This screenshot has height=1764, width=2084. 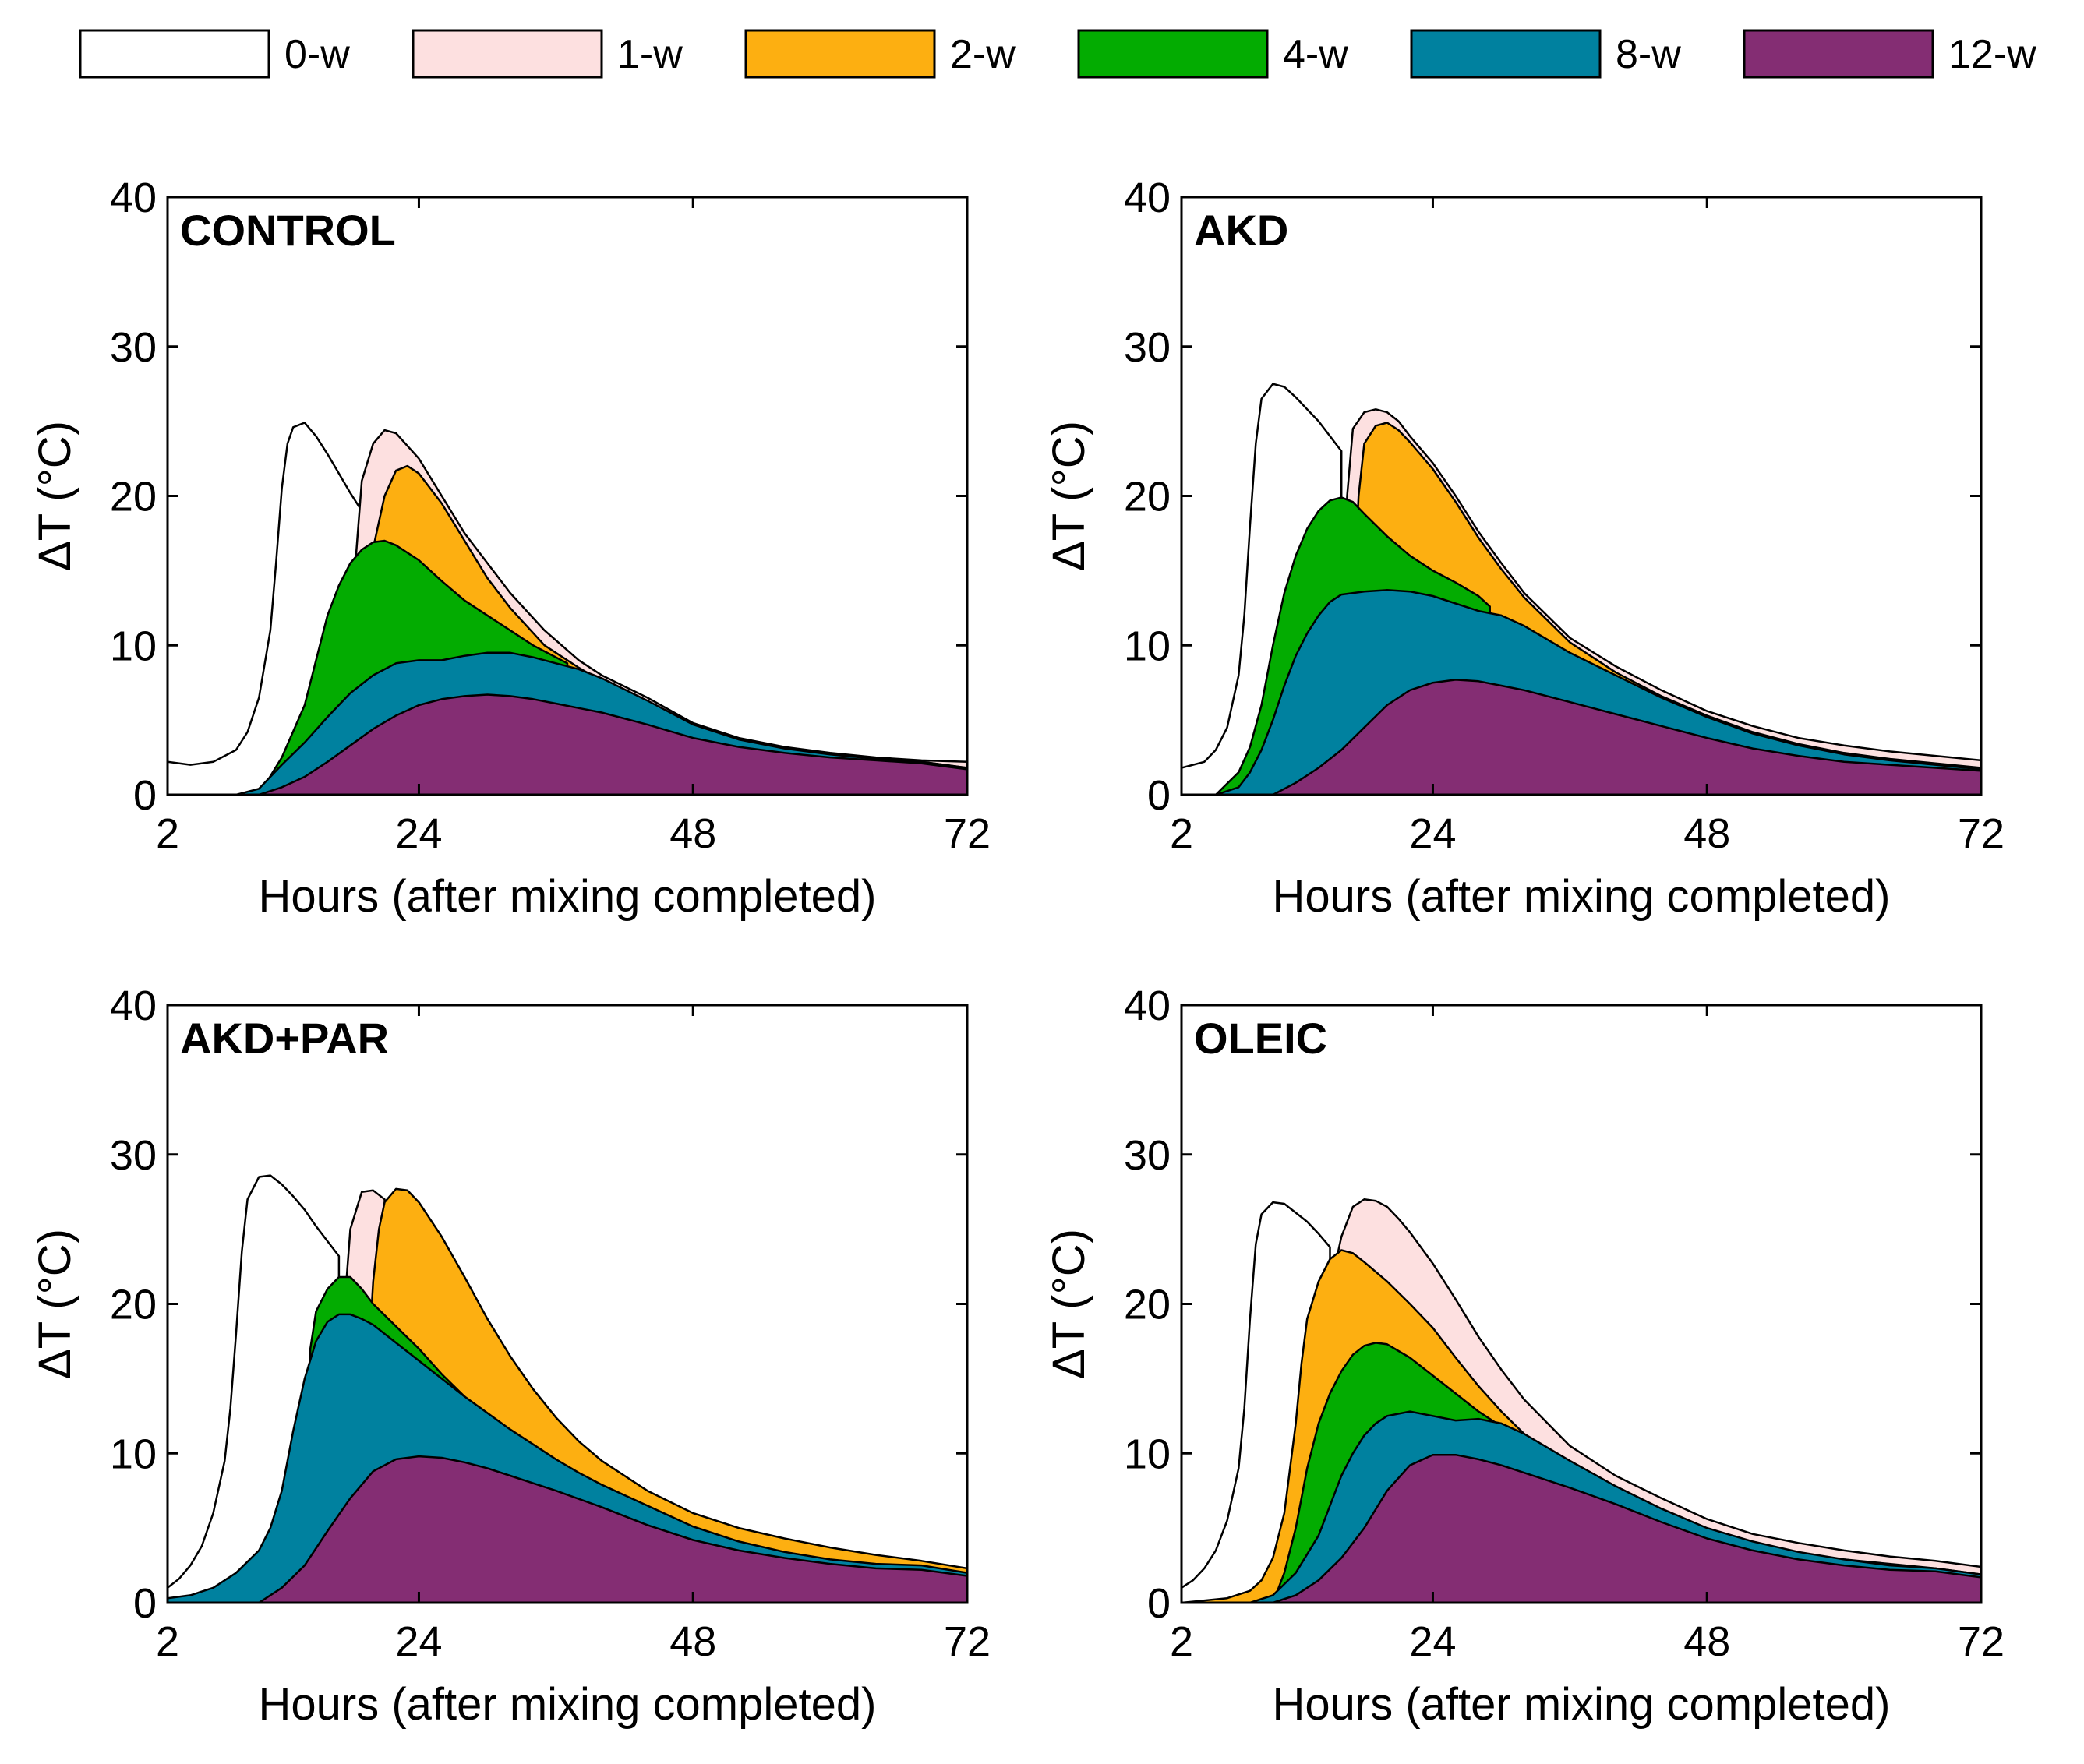 What do you see at coordinates (1260, 1038) in the screenshot?
I see `panel-title: OLEIC` at bounding box center [1260, 1038].